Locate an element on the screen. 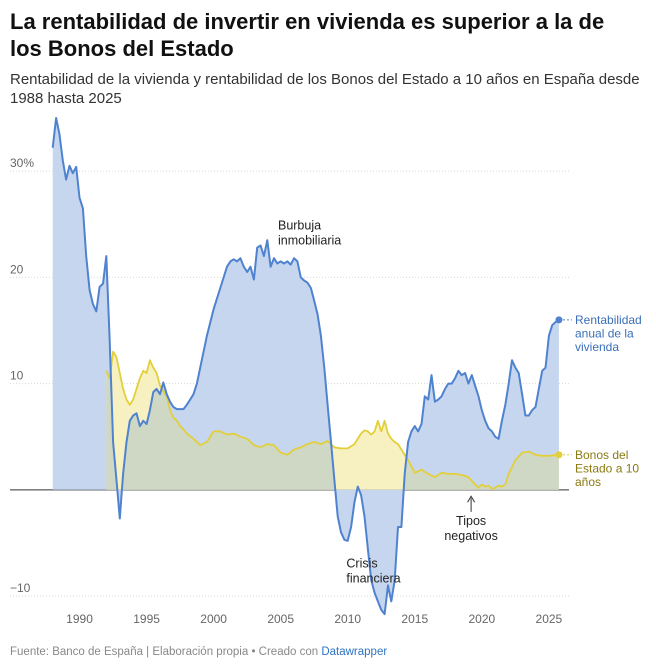 The image size is (656, 665). datawrapper-link: Datawrapper is located at coordinates (354, 652).